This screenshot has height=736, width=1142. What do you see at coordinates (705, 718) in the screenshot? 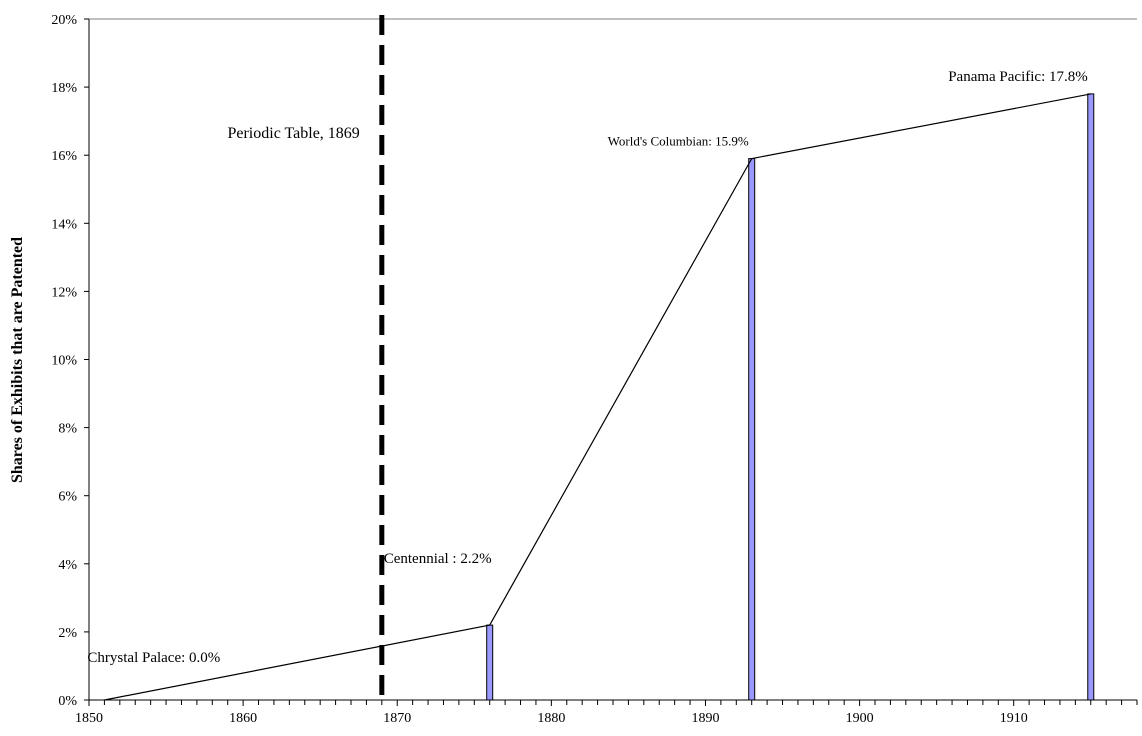
I see `x-tick-label: 1890` at bounding box center [705, 718].